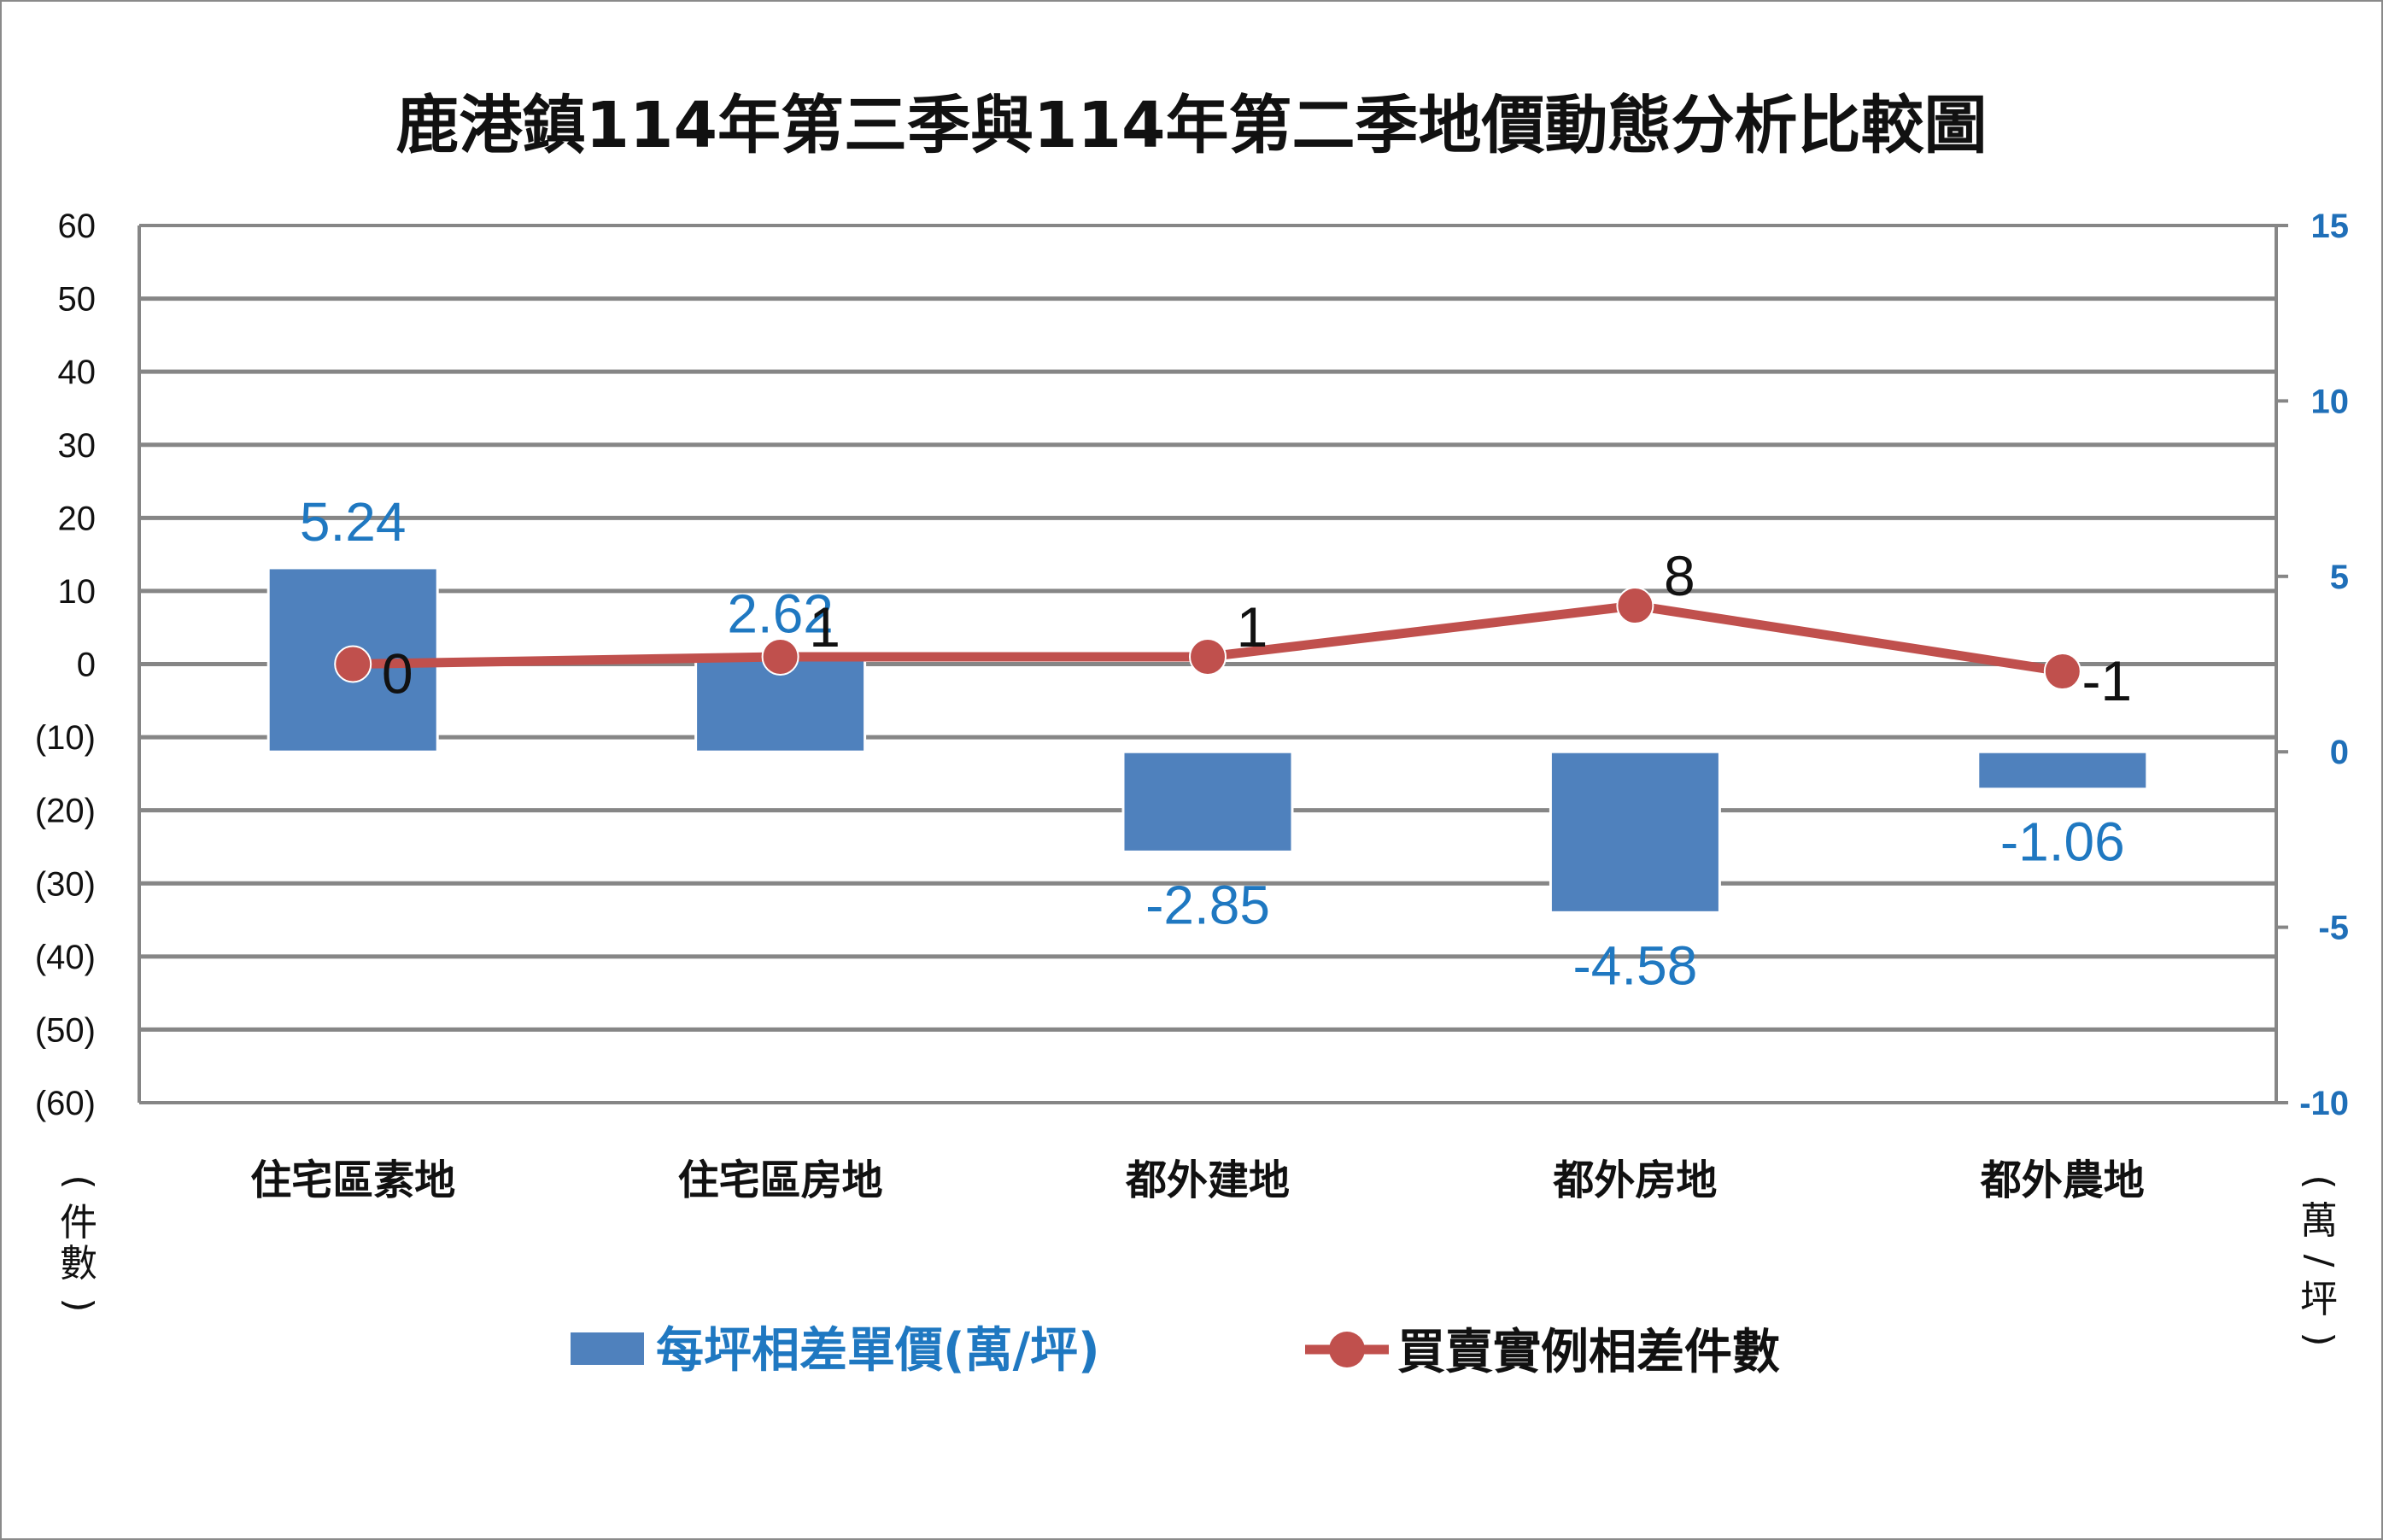  Describe the element at coordinates (1207, 904) in the screenshot. I see `bar-data-label: -2.85` at that location.